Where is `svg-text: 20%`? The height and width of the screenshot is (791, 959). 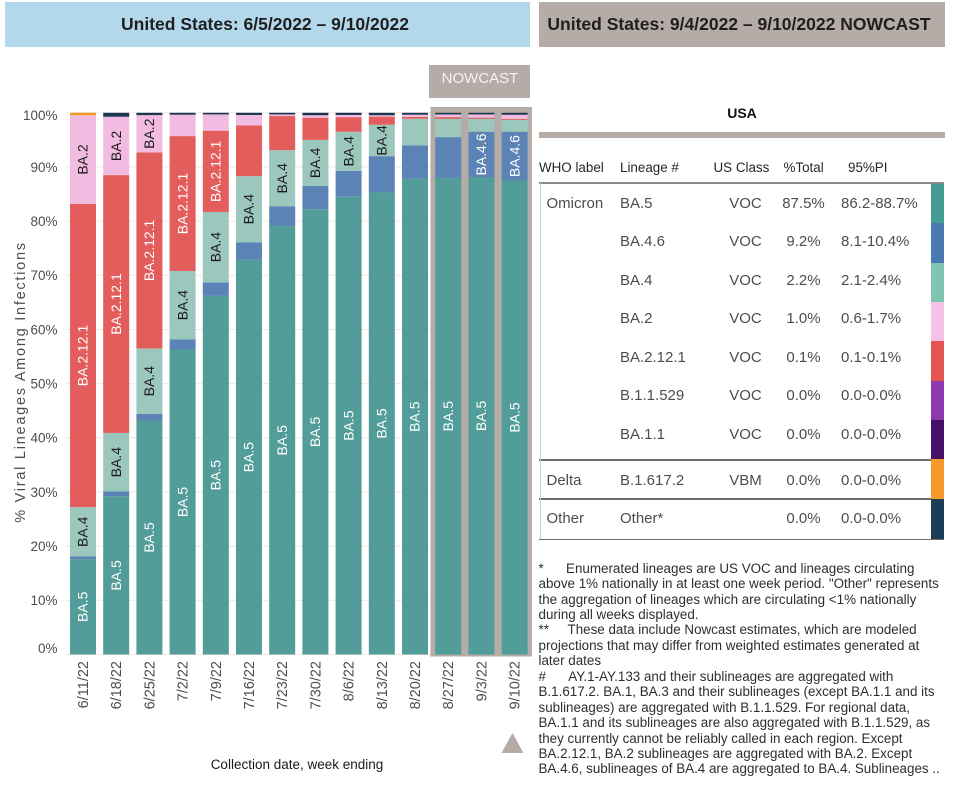 svg-text: 20% is located at coordinates (43, 546).